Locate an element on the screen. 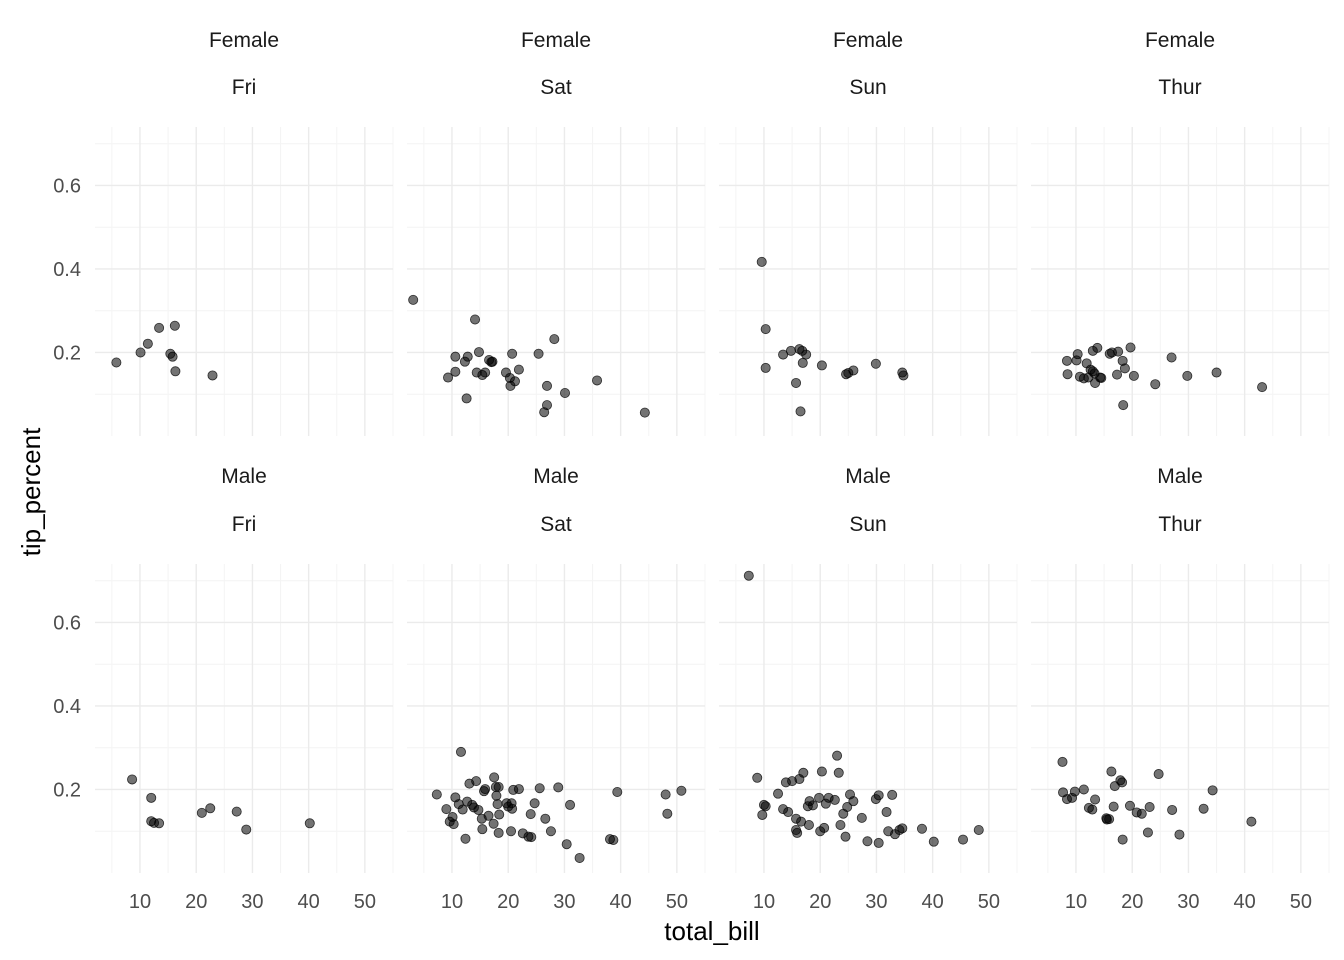 This screenshot has height=960, width=1344. facet-panel-female-sun: Female Sun is located at coordinates (868, 232).